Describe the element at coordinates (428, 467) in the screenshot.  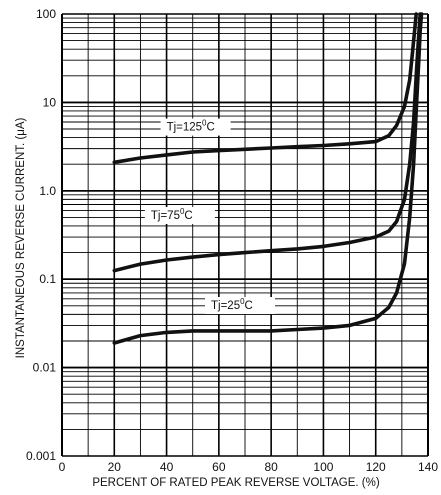
I see `x-tick-label: 140` at that location.